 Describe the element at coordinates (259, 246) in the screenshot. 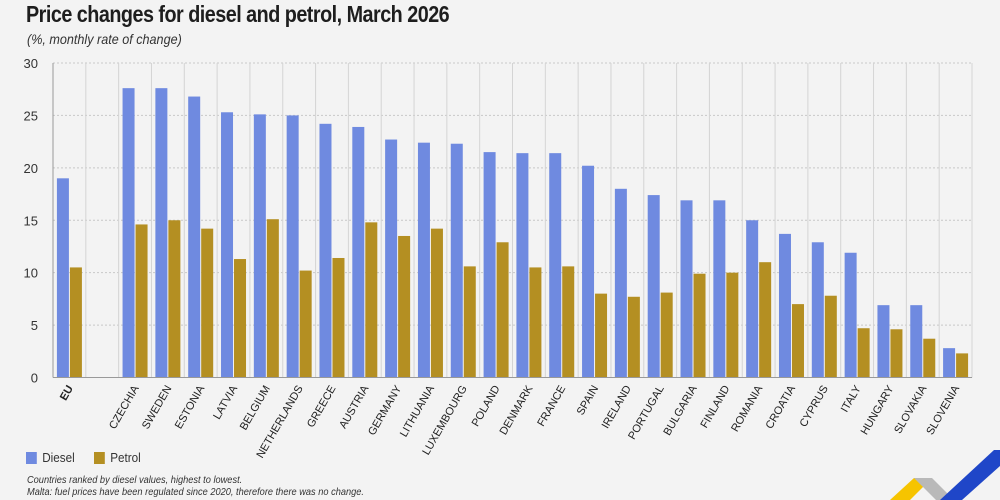

I see `bar-diesel-belgium` at that location.